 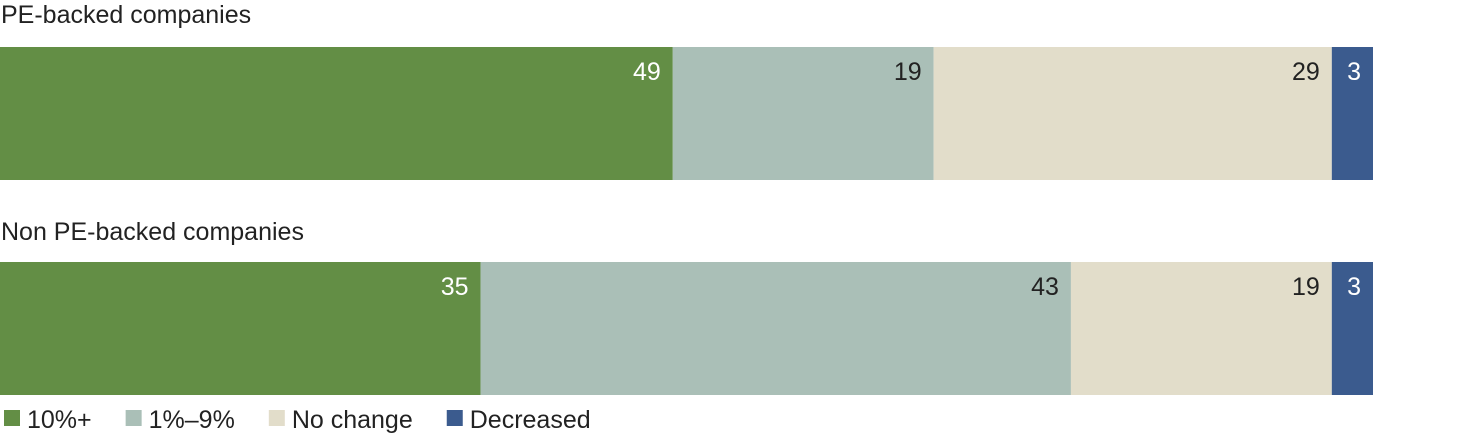 I want to click on legend-item-no-change: No change, so click(x=340, y=420).